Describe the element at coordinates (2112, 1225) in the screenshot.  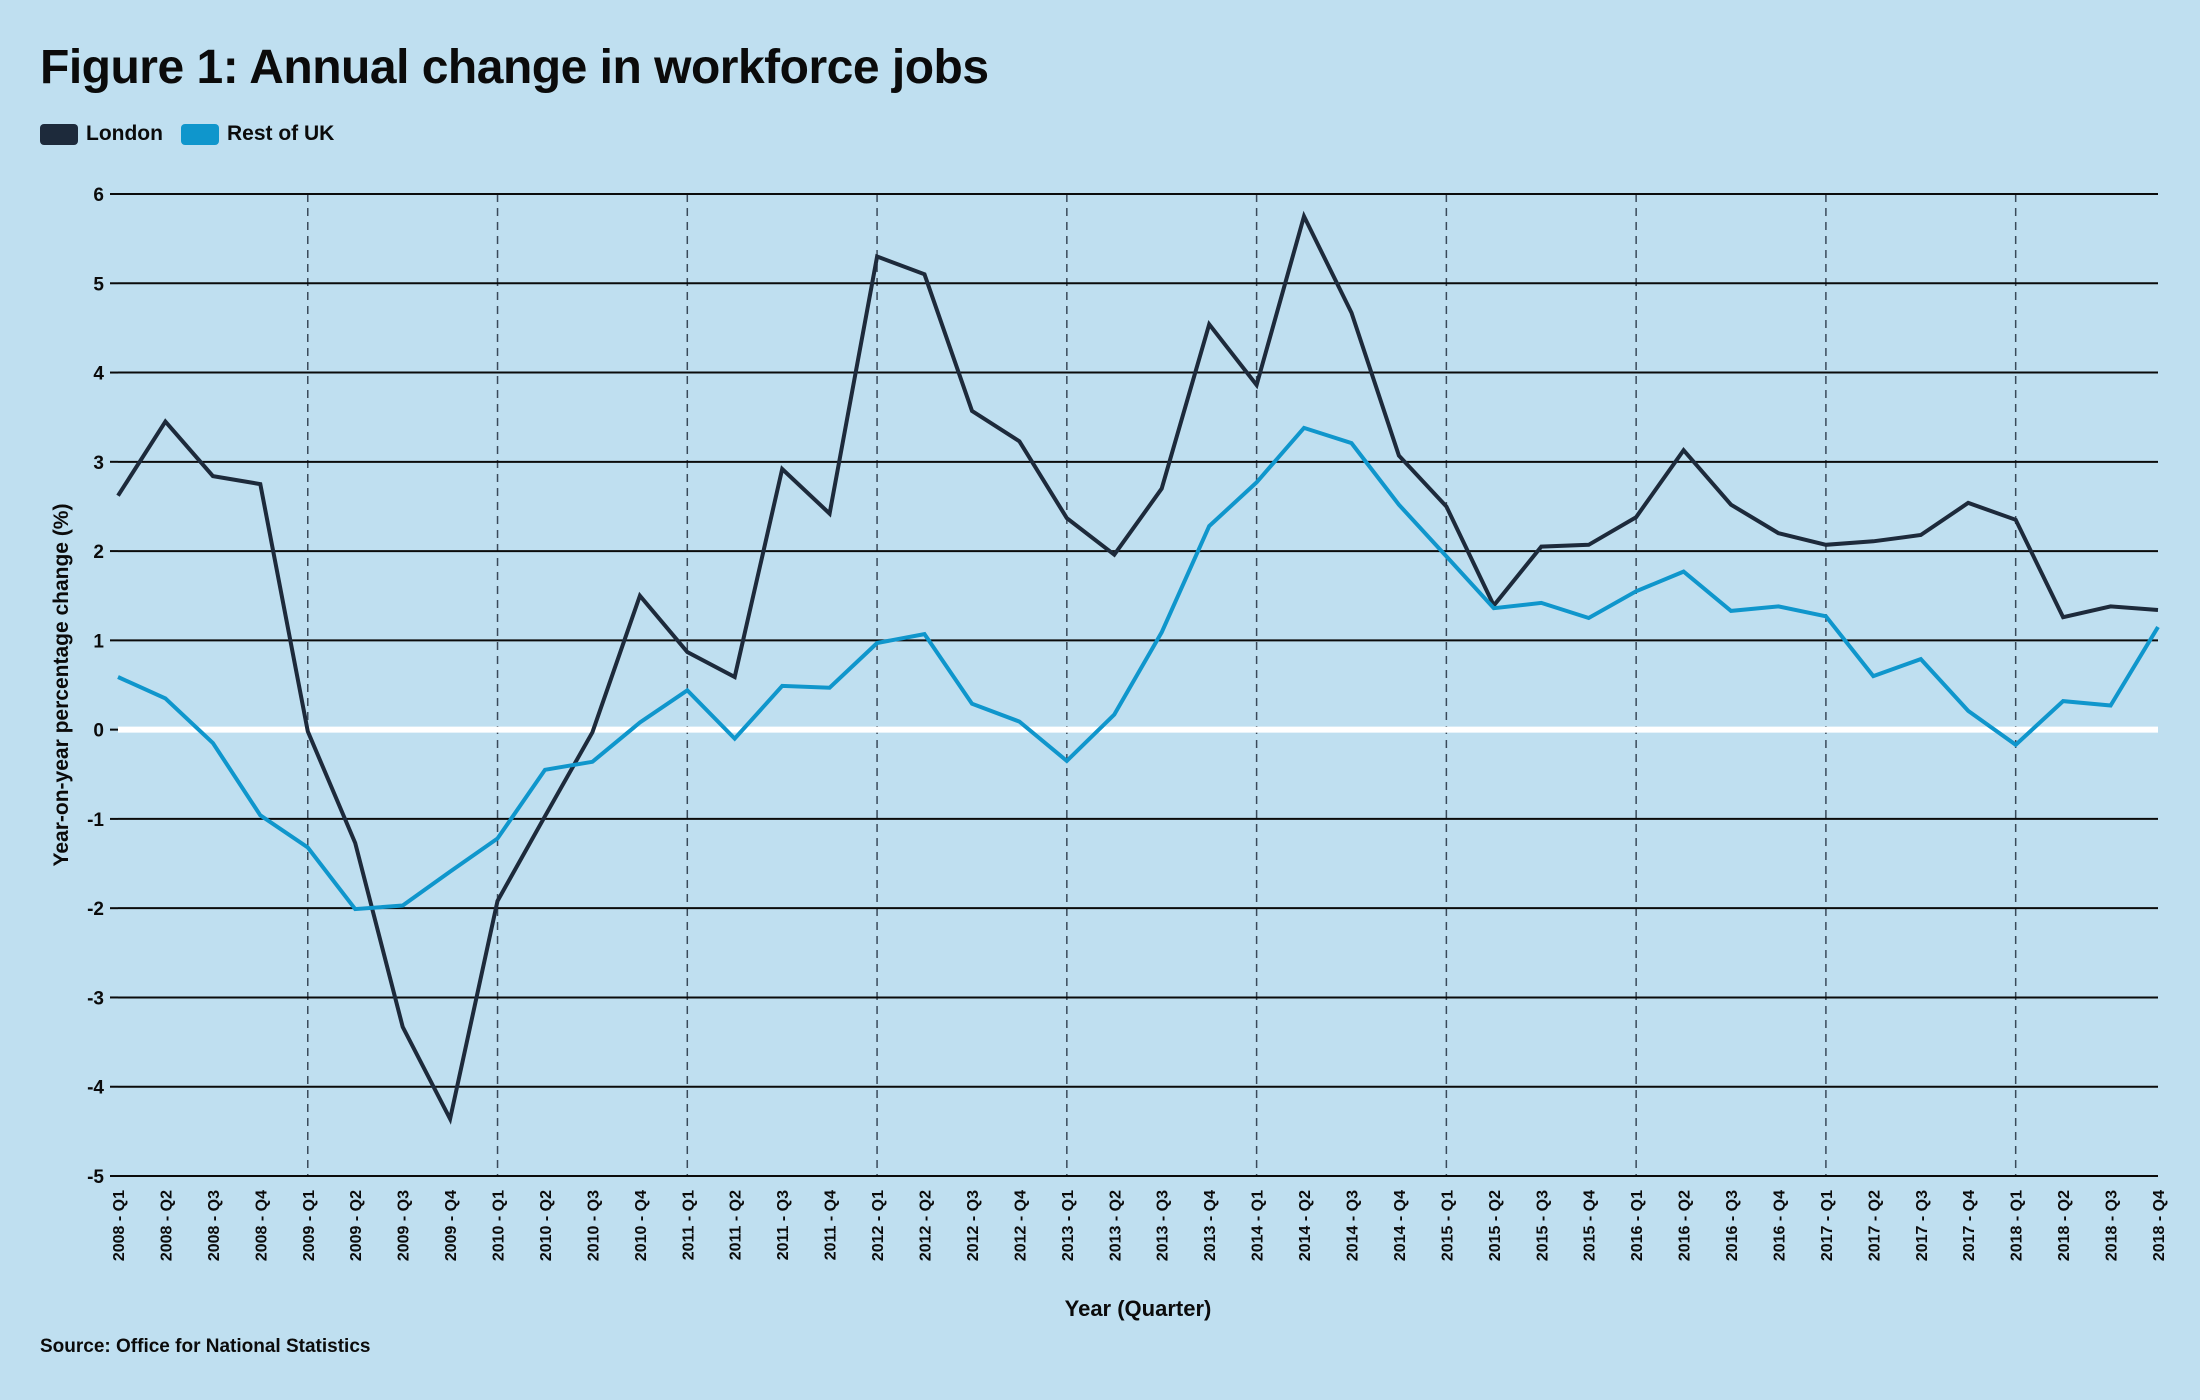
I see `x-tick-label: 2018 - Q3` at that location.